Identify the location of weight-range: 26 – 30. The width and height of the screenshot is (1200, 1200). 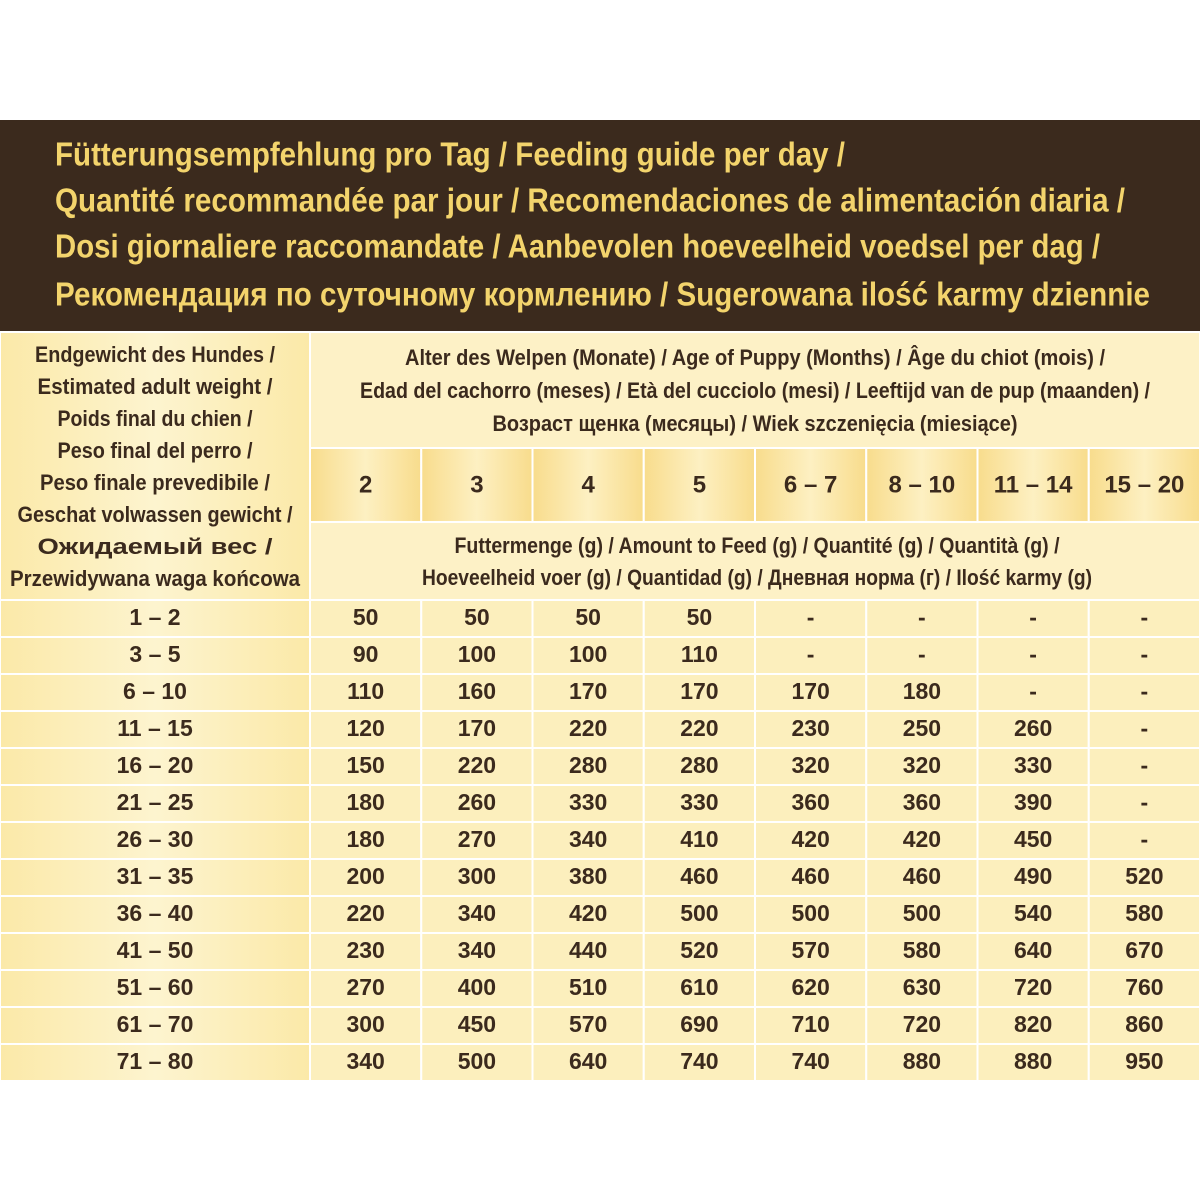
(155, 839).